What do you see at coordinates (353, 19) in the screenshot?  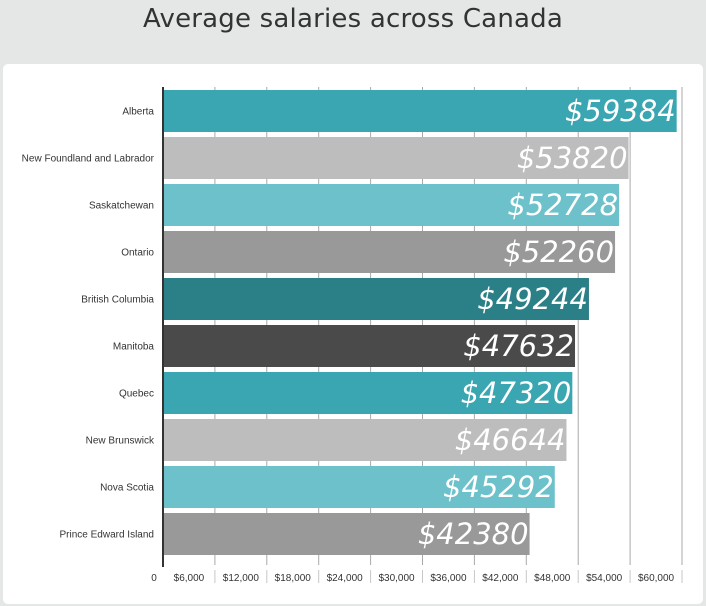 I see `chart-title: Average salaries across Canada` at bounding box center [353, 19].